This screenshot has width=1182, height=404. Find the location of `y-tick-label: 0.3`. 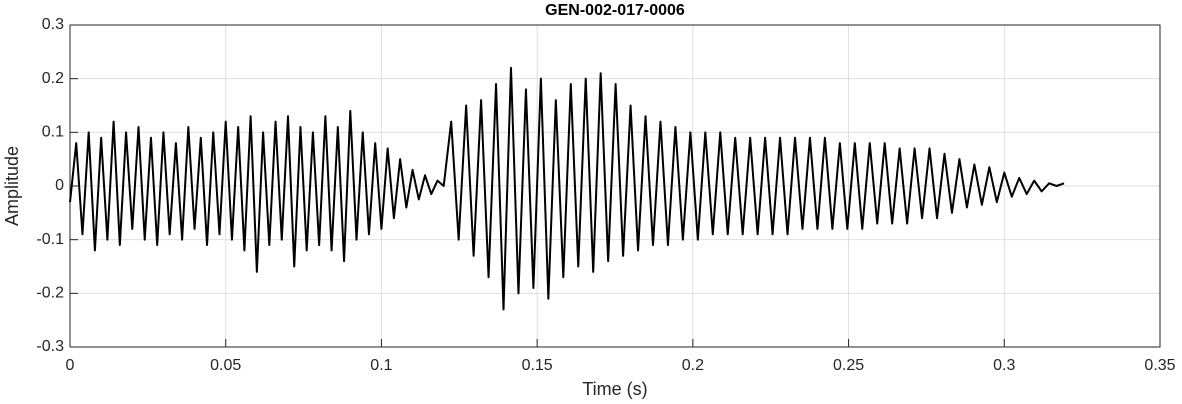

y-tick-label: 0.3 is located at coordinates (53, 24).